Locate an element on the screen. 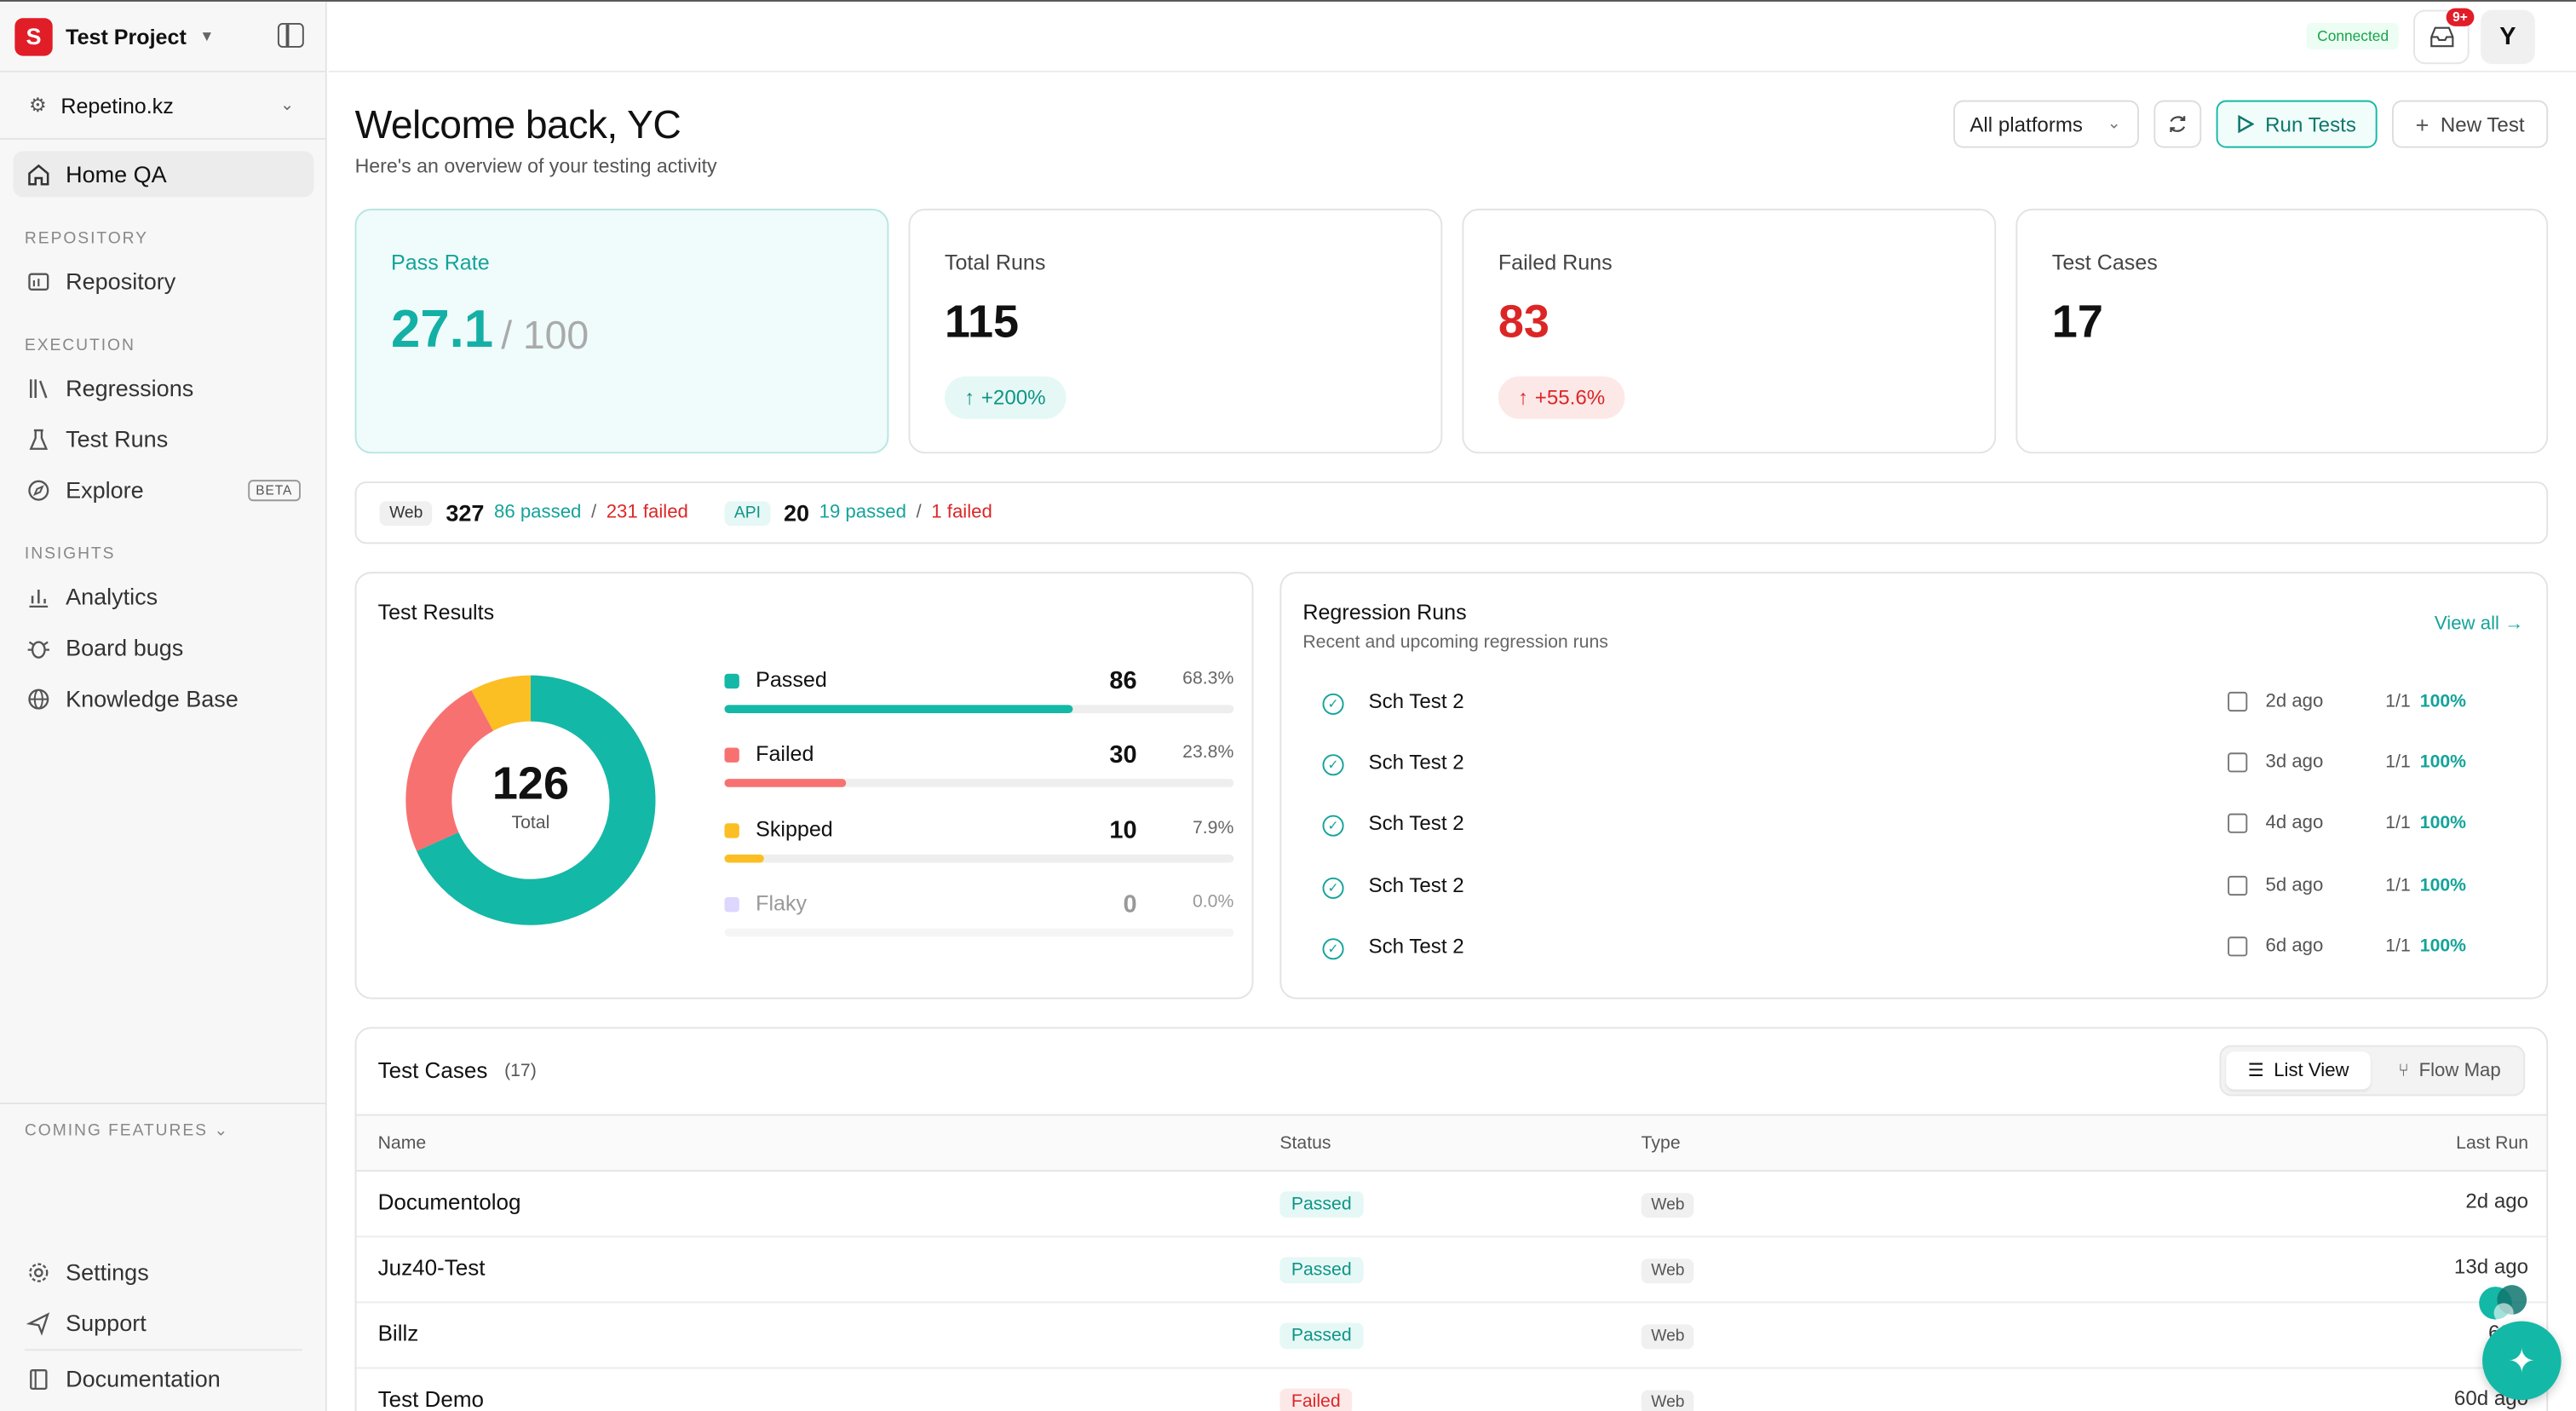 The width and height of the screenshot is (2576, 1411). legend-row: Failed 30 23.8% is located at coordinates (979, 765).